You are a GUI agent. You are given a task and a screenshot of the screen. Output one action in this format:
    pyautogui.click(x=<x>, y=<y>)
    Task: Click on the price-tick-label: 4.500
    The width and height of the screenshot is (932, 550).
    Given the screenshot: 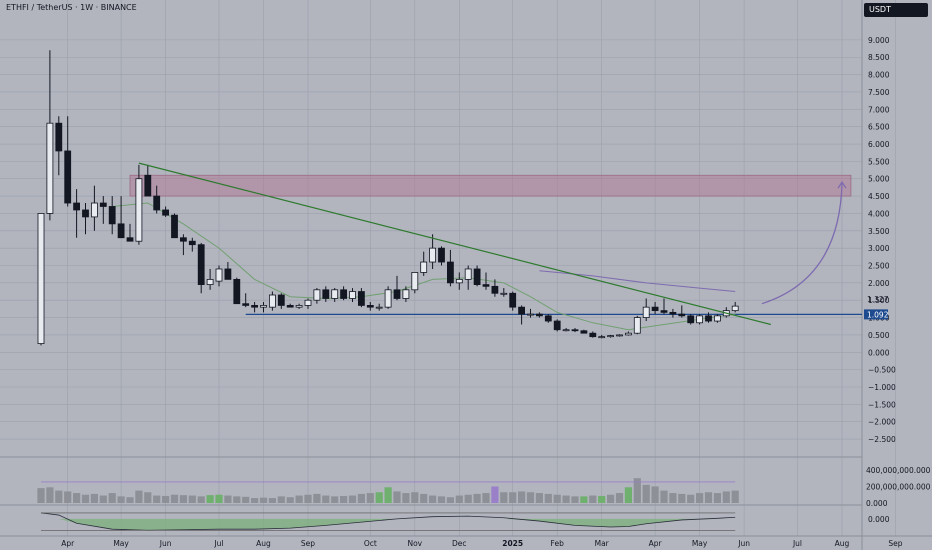 What is the action you would take?
    pyautogui.click(x=879, y=196)
    